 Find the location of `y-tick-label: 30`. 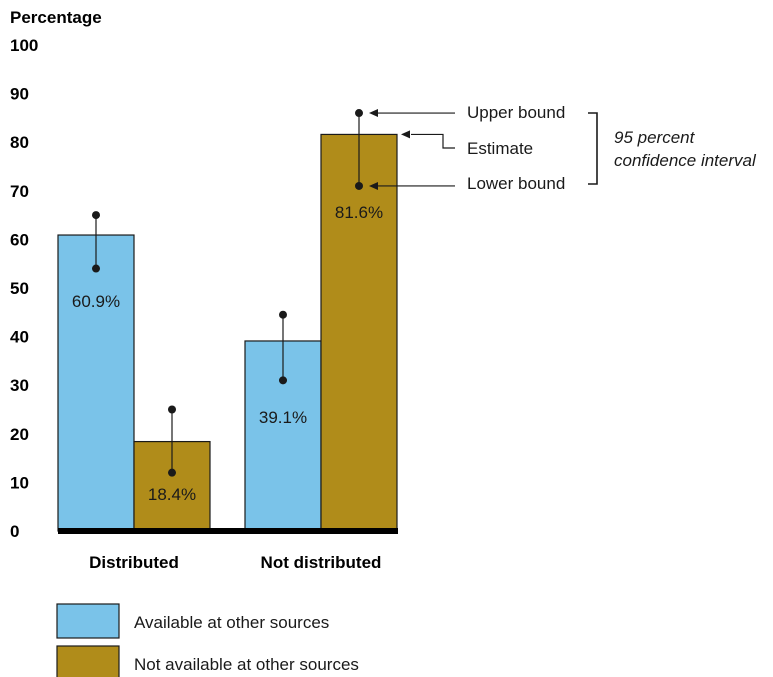

y-tick-label: 30 is located at coordinates (19, 385).